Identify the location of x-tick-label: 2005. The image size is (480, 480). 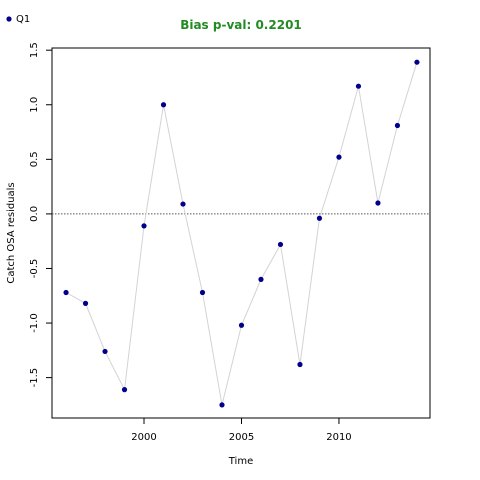
(241, 437).